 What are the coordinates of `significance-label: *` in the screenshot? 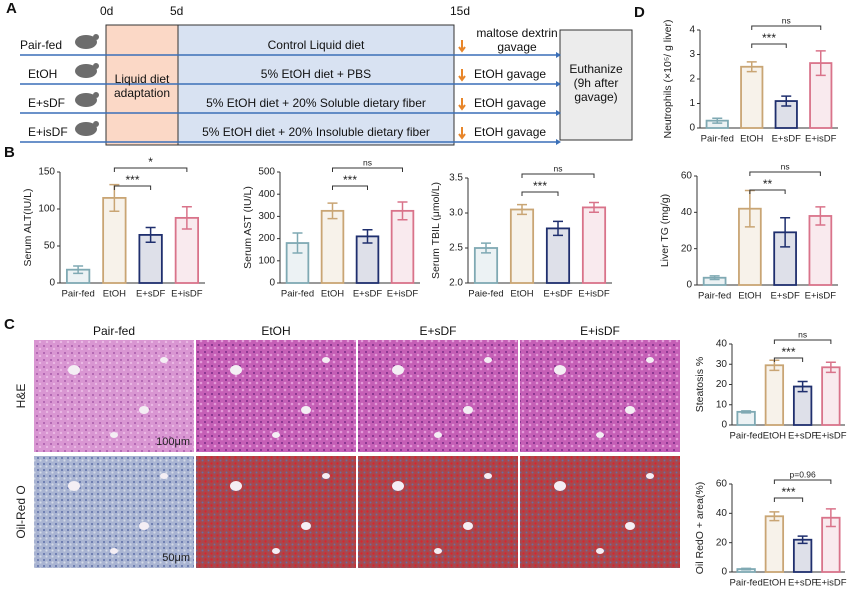 It's located at (150, 162).